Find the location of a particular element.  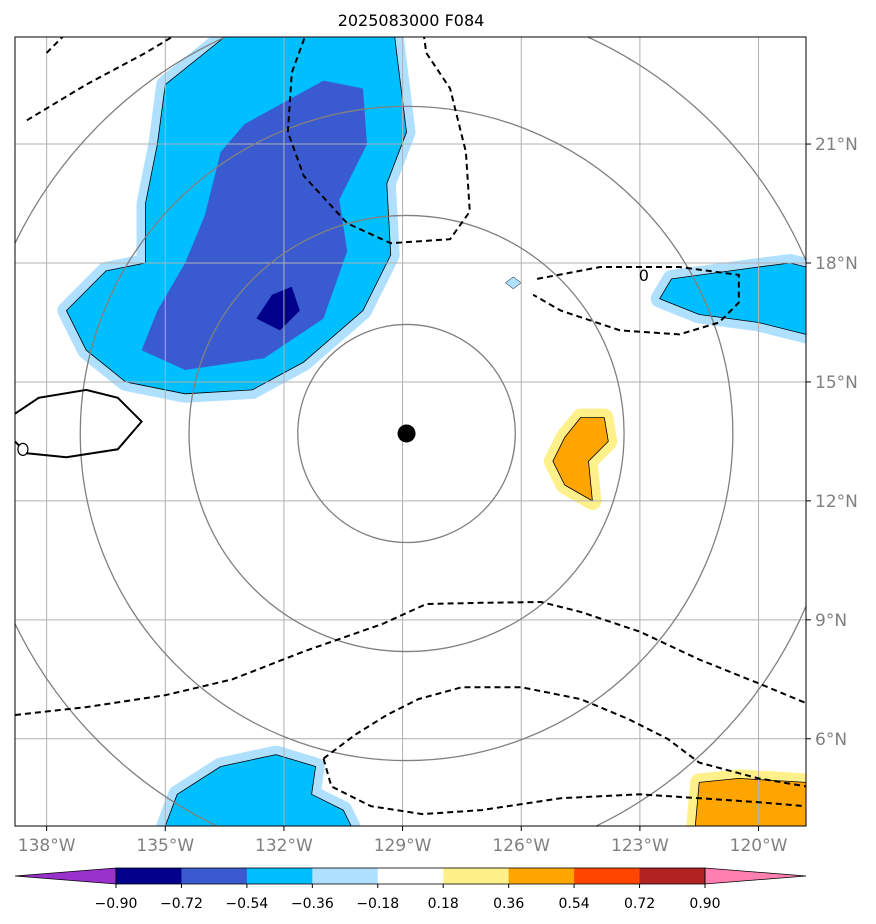

x-tick-label: 135°W is located at coordinates (165, 846).